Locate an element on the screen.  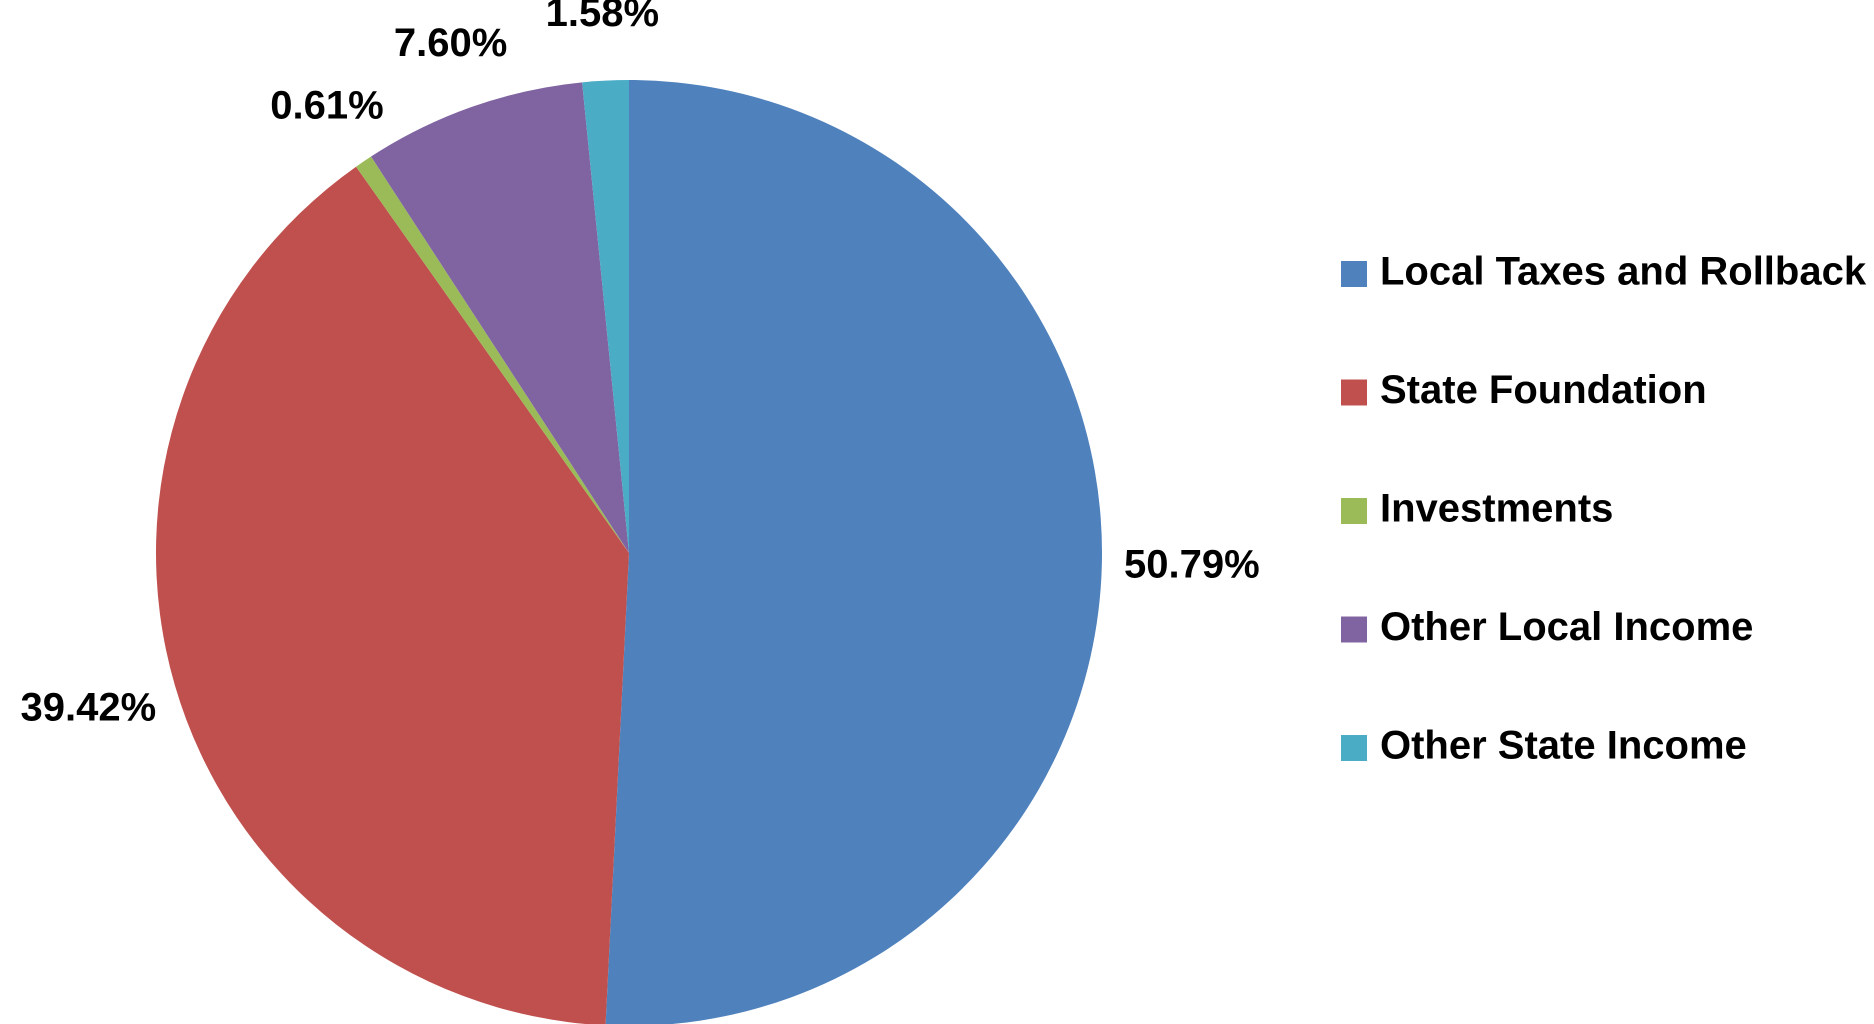
legend-label: Other State Income is located at coordinates (1563, 746).